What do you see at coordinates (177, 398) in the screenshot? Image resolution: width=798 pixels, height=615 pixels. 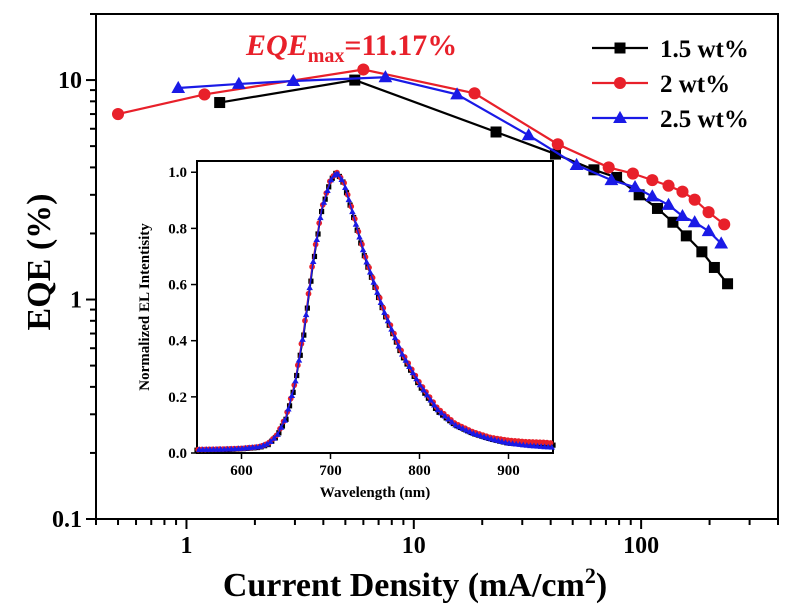 I see `inset-y-tick-label: 0.2` at bounding box center [177, 398].